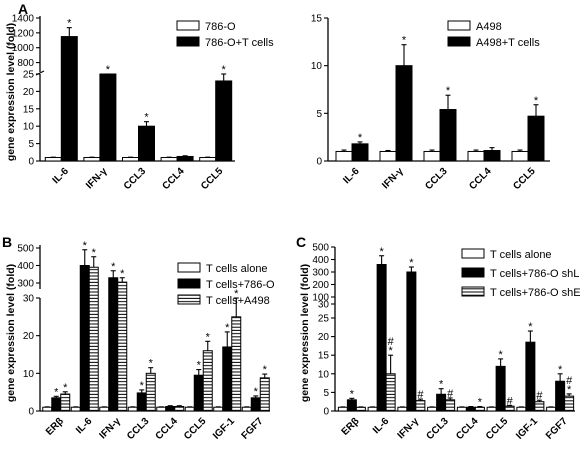 The image size is (580, 460). What do you see at coordinates (25, 249) in the screenshot?
I see `y-tick-label: 500` at bounding box center [25, 249].